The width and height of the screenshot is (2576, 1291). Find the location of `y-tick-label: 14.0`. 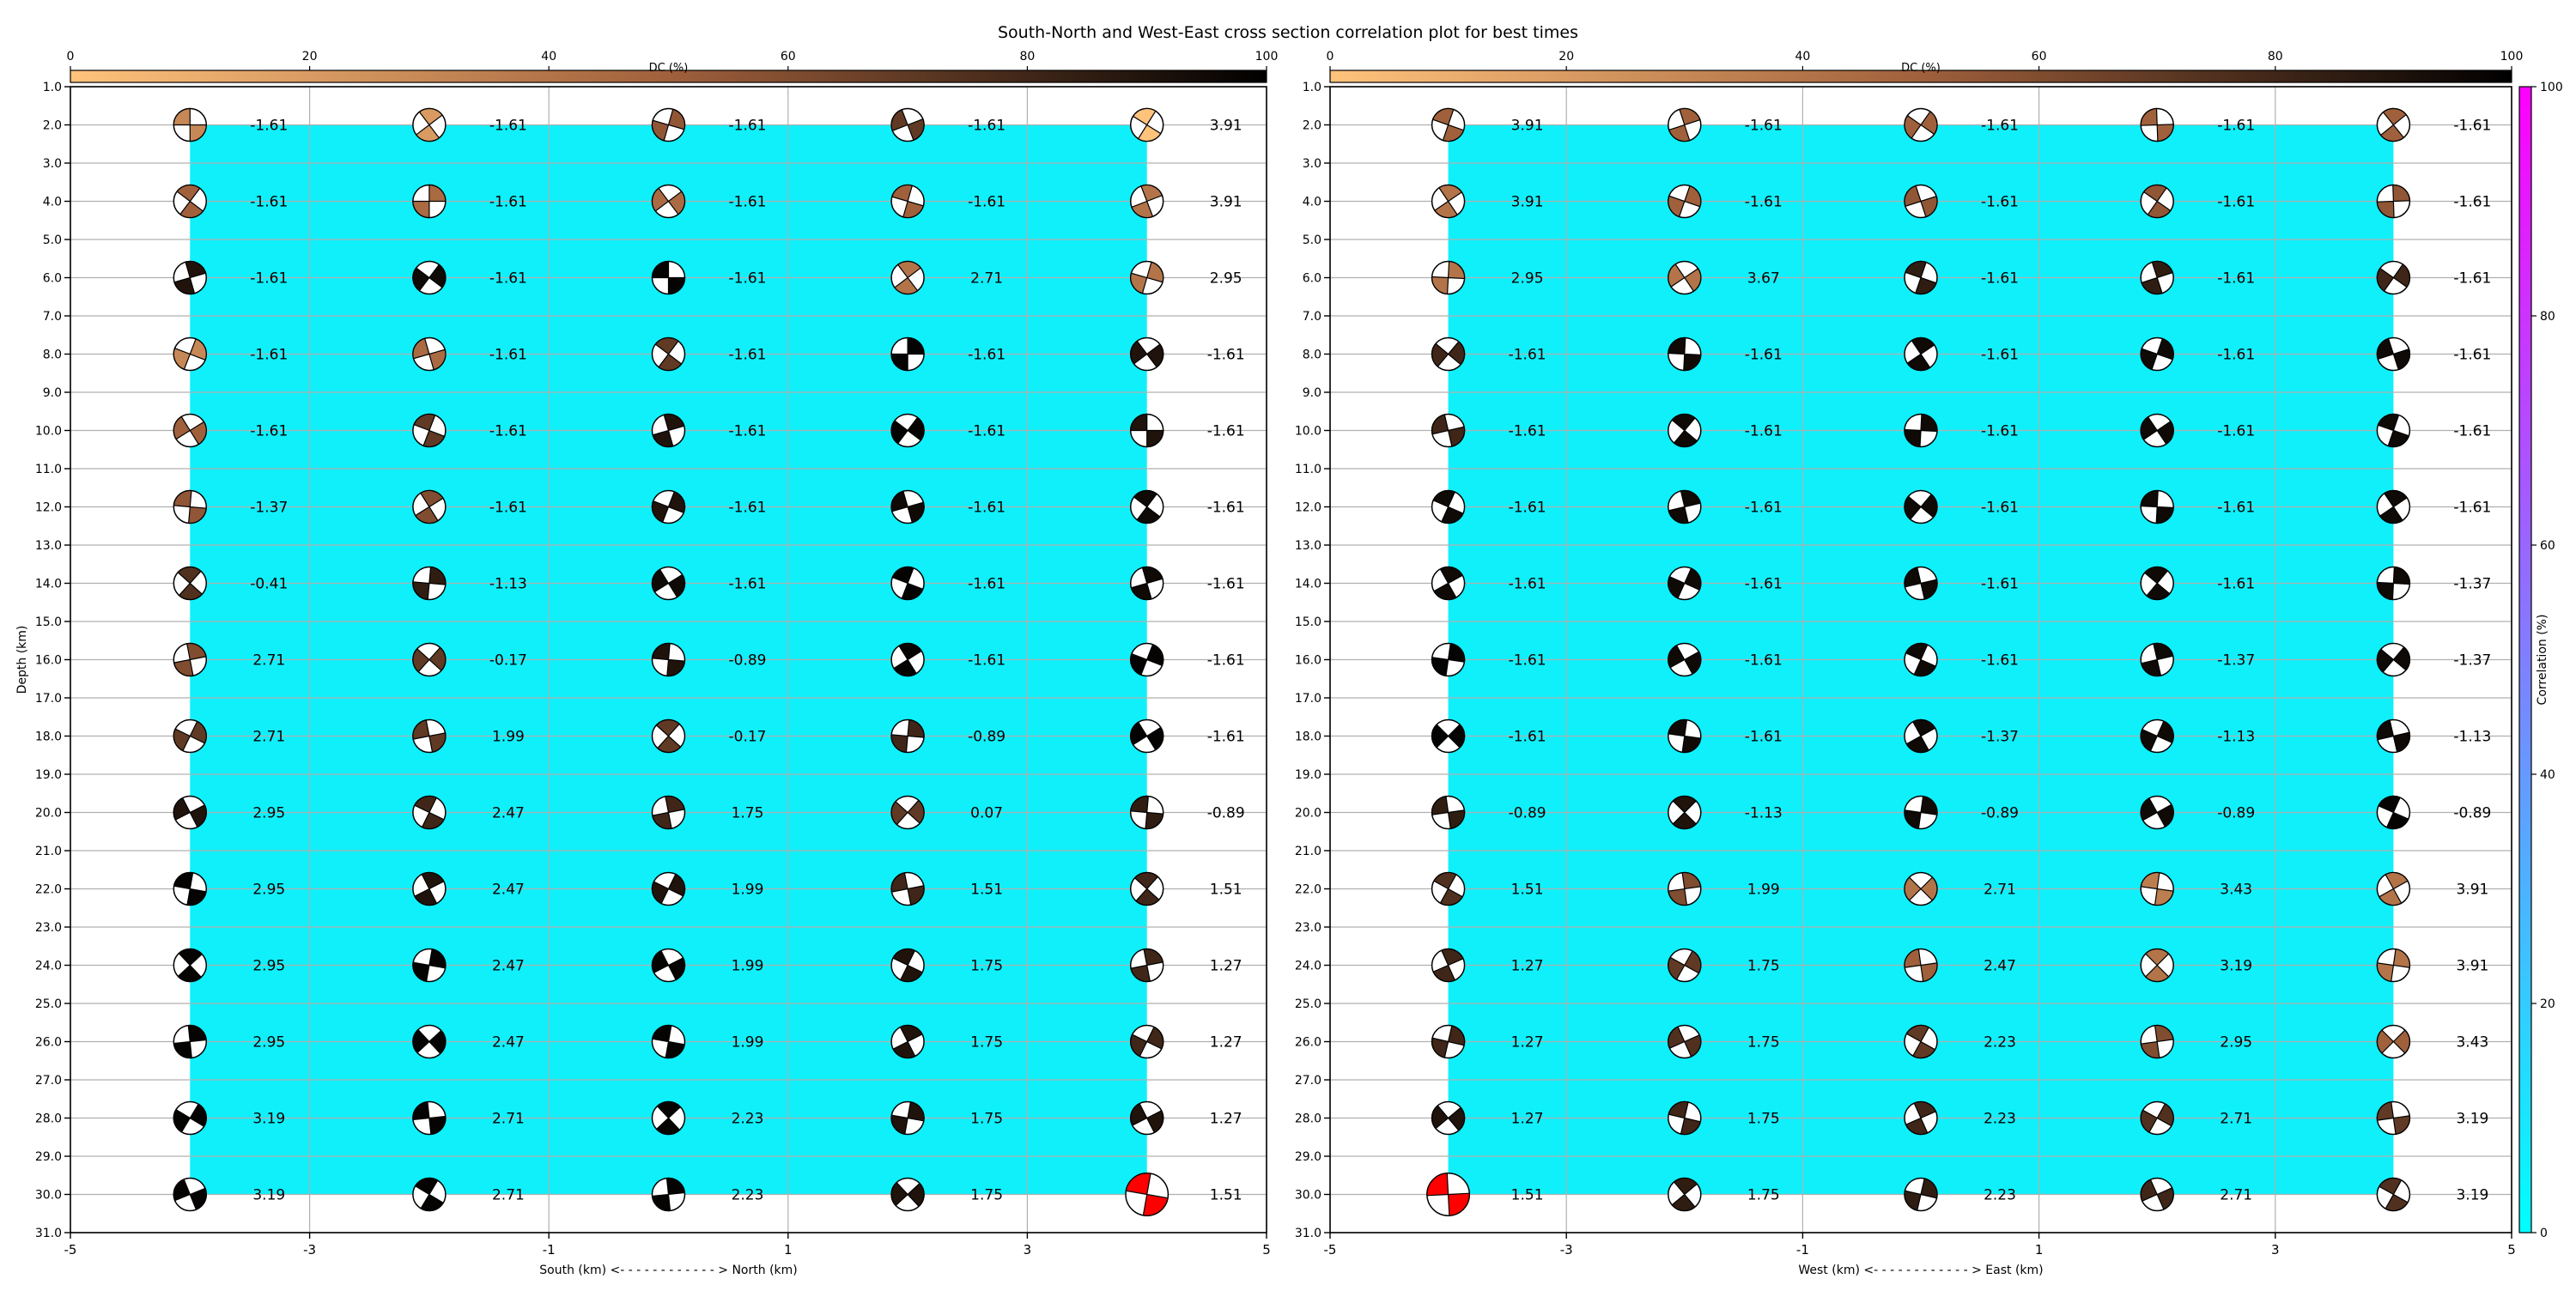

y-tick-label: 14.0 is located at coordinates (48, 585).